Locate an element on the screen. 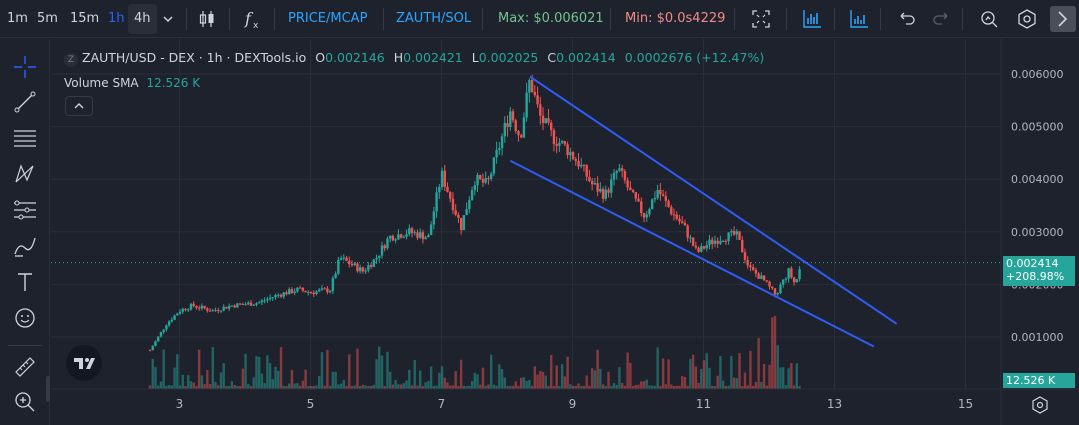 The image size is (1079, 425). open-value: 0.002146 is located at coordinates (355, 57).